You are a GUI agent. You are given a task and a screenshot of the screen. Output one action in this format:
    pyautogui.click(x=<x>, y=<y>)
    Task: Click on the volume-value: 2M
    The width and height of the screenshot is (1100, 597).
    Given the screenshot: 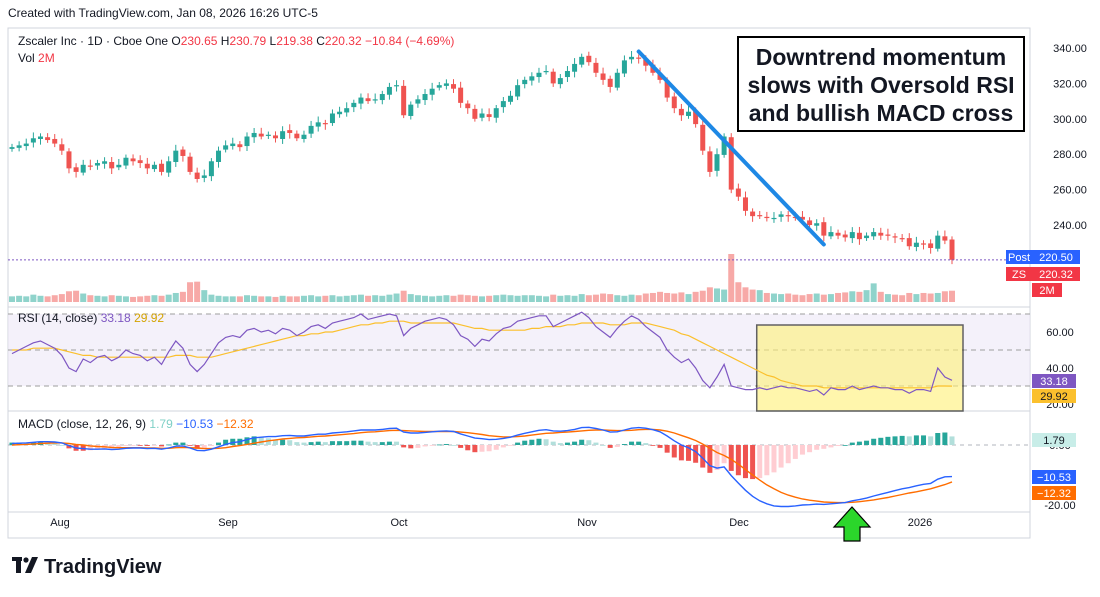 What is the action you would take?
    pyautogui.click(x=46, y=58)
    